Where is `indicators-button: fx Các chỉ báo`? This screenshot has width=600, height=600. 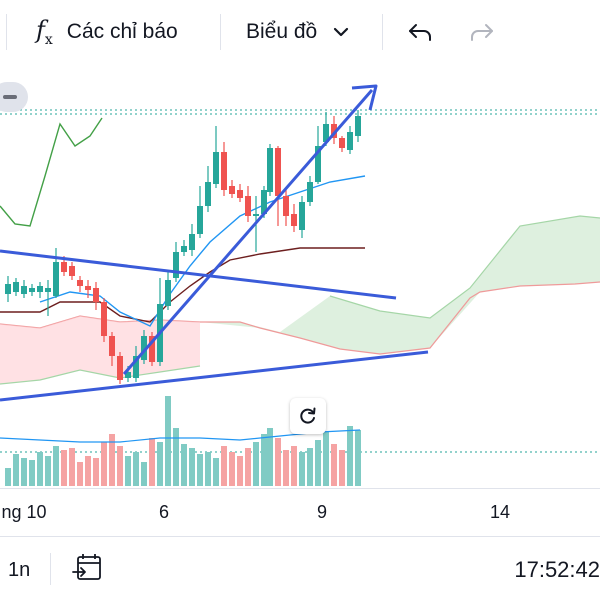
indicators-button: fx Các chỉ báo is located at coordinates (107, 32).